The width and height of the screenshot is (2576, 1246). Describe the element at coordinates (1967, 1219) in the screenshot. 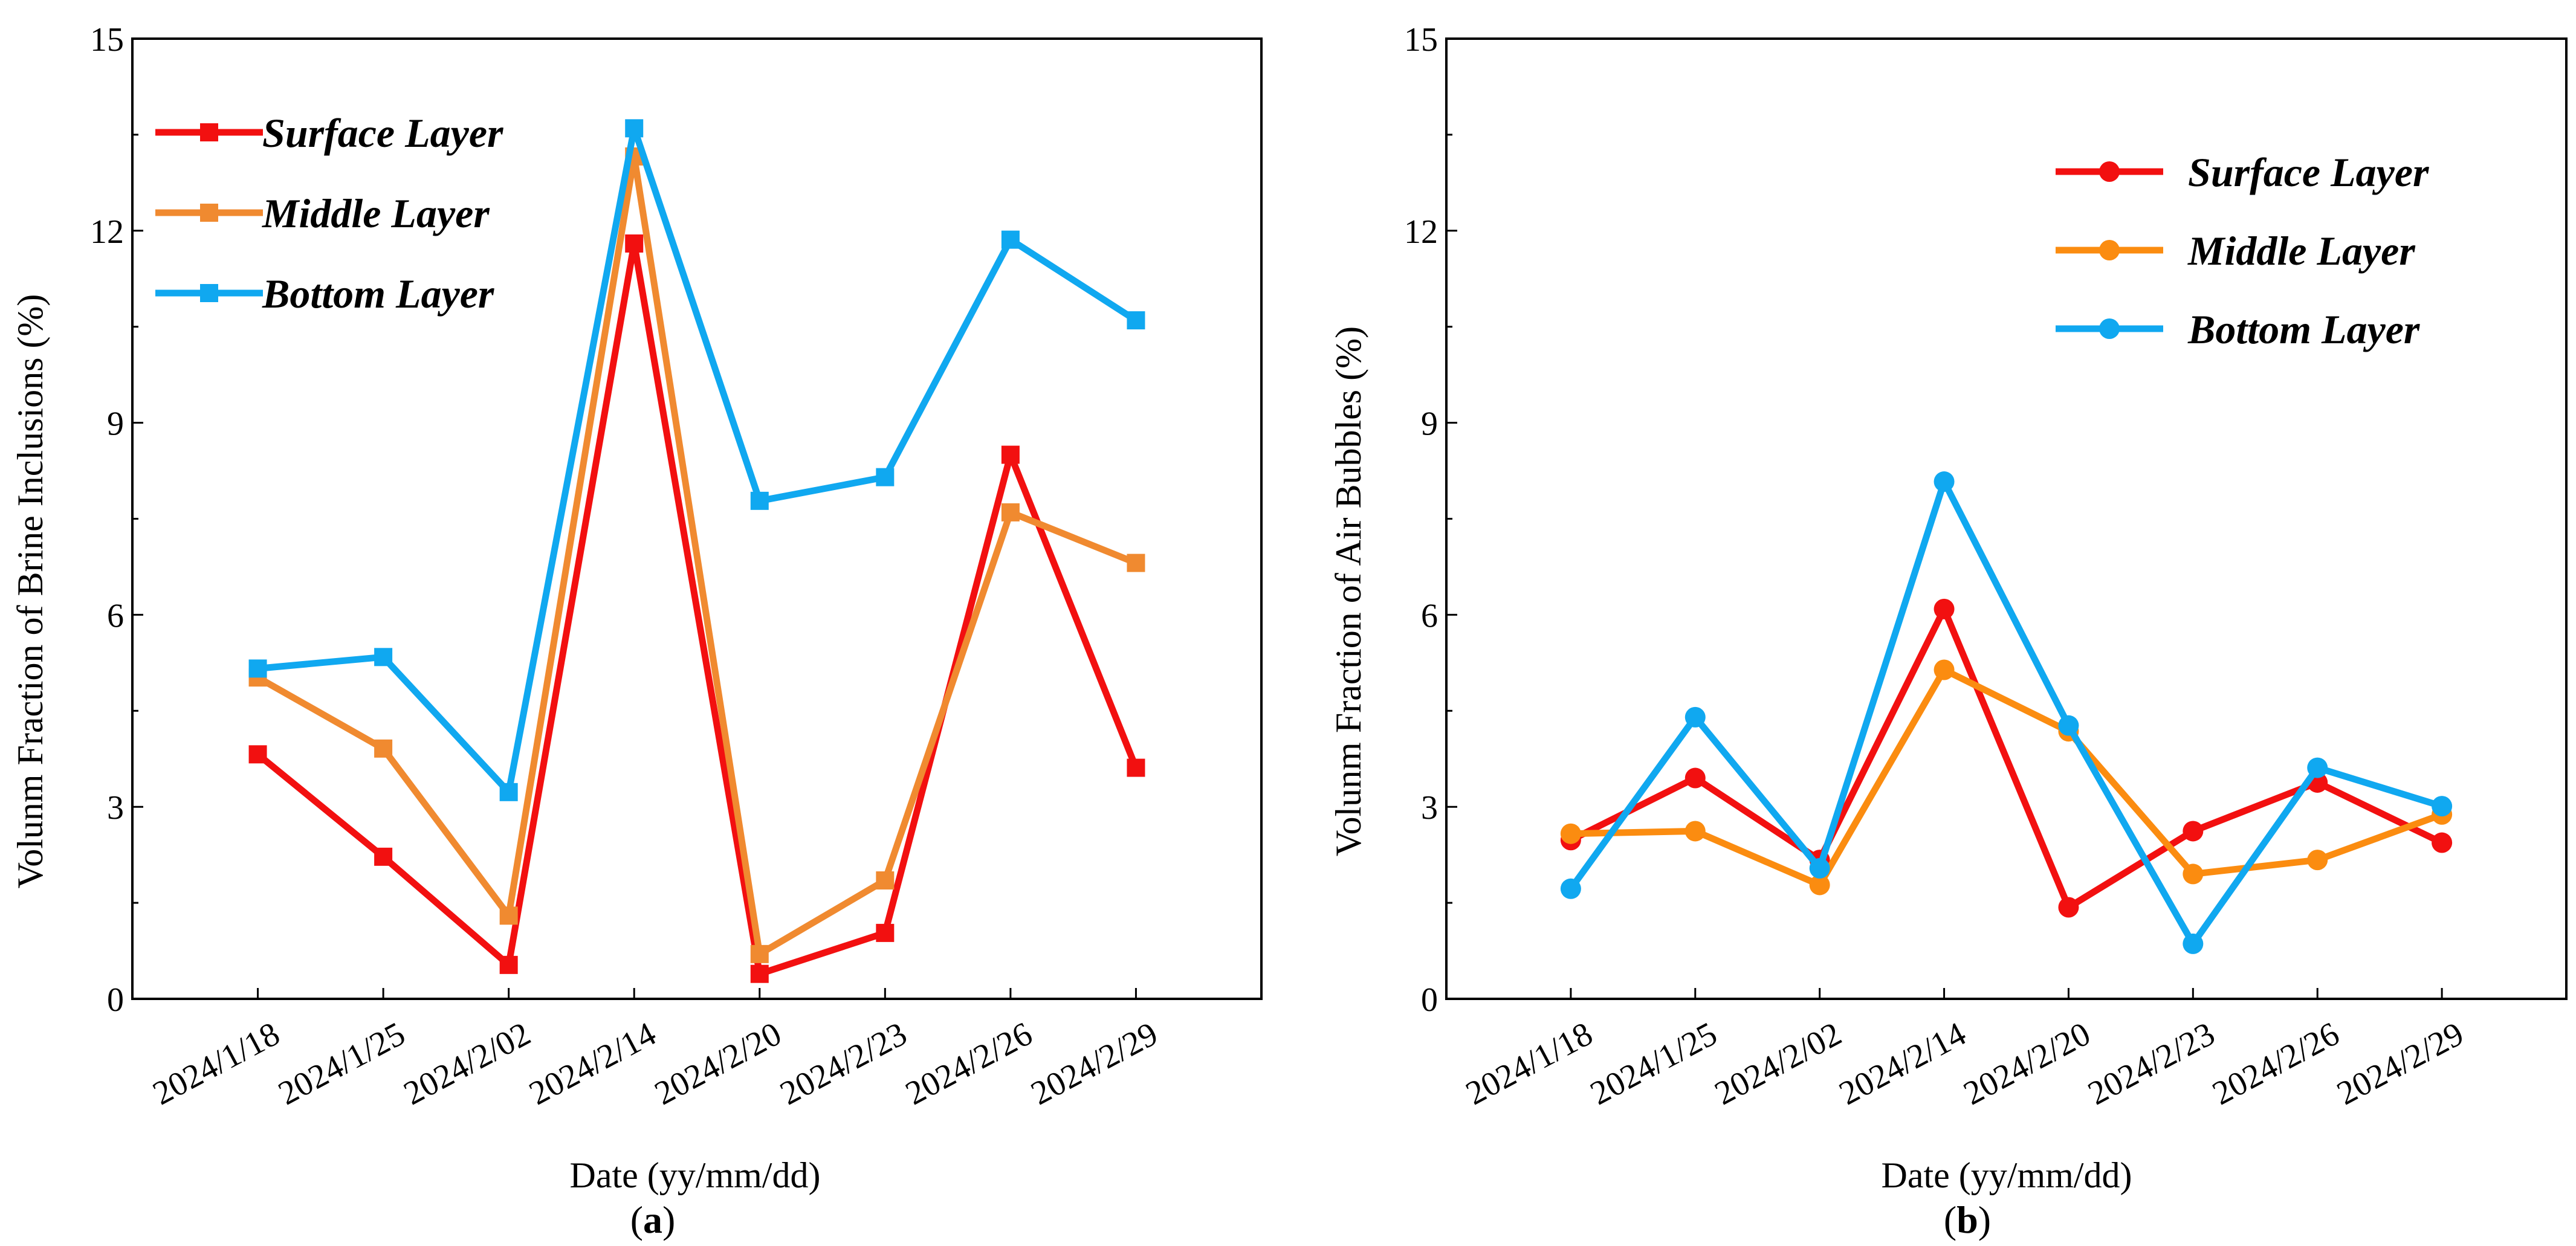

I see `panel-caption: (b)` at that location.